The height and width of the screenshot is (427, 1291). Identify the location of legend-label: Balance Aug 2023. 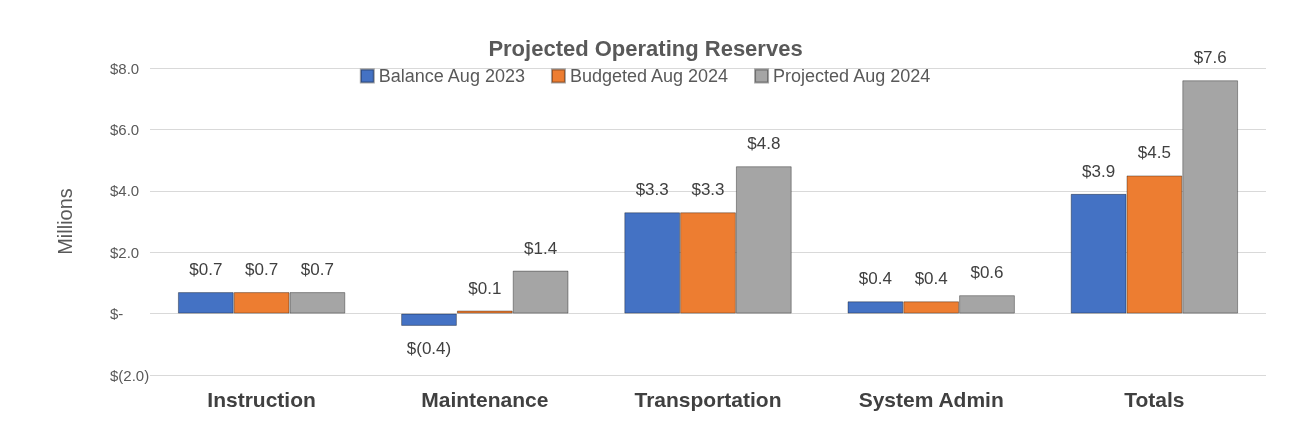
(451, 76).